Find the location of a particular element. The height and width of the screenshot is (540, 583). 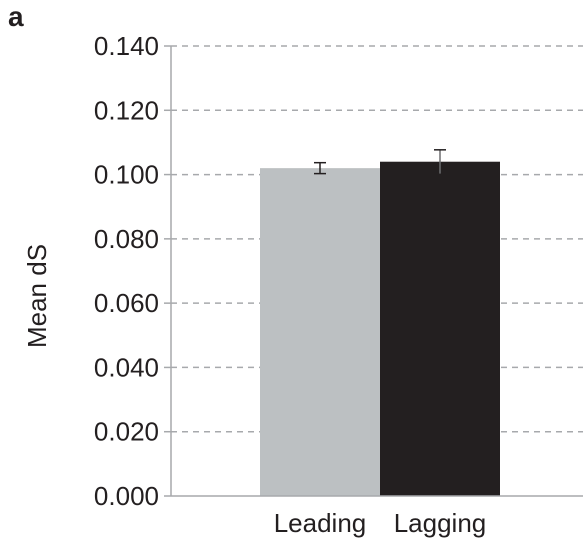

y-tick-label: 0.080 is located at coordinates (126, 239).